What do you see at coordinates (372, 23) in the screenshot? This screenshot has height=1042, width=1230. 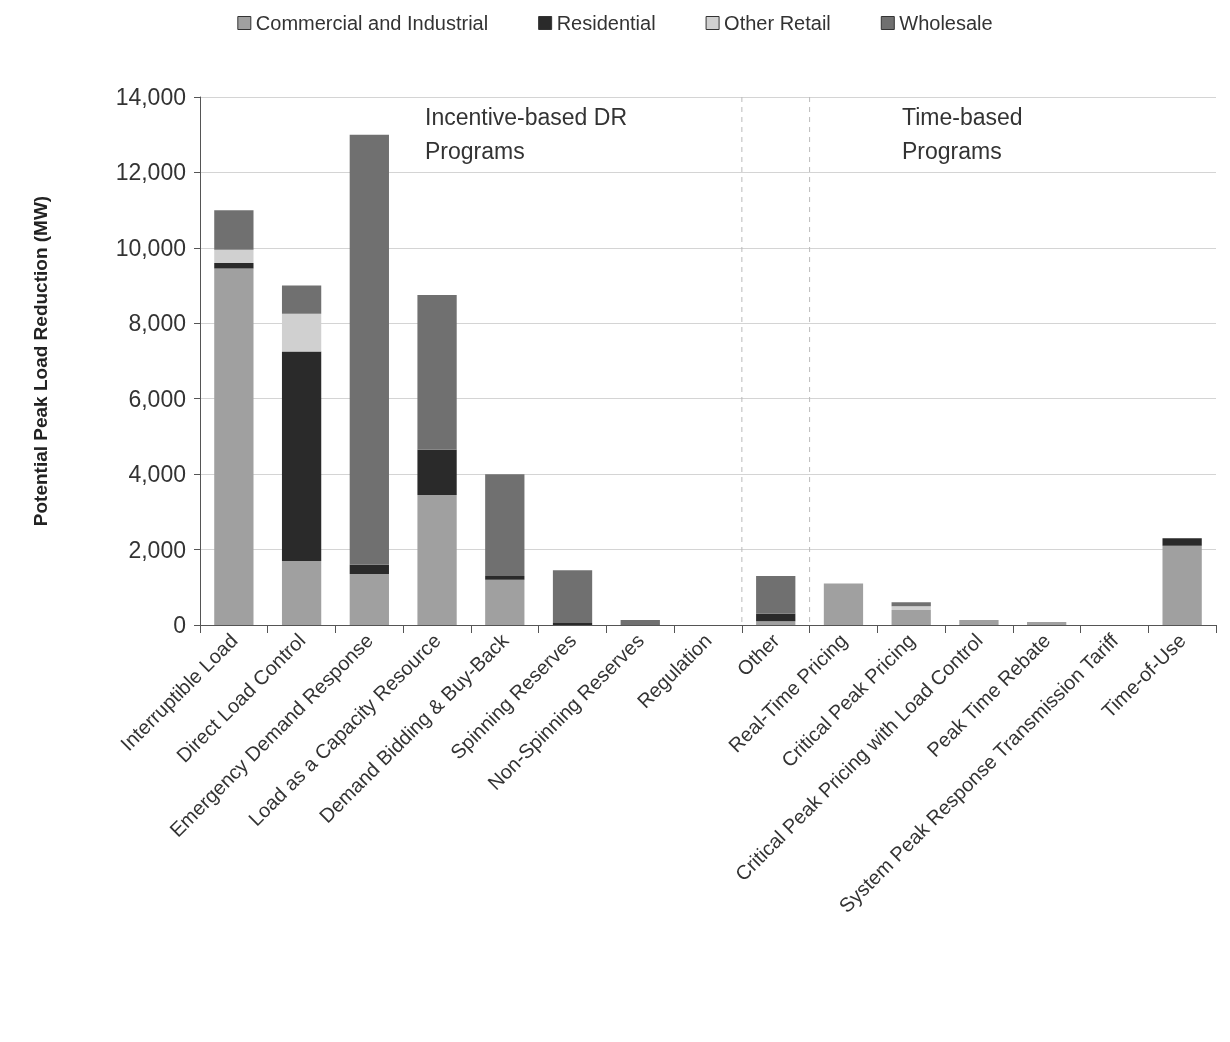 I see `legend-label: Commercial and Industrial` at bounding box center [372, 23].